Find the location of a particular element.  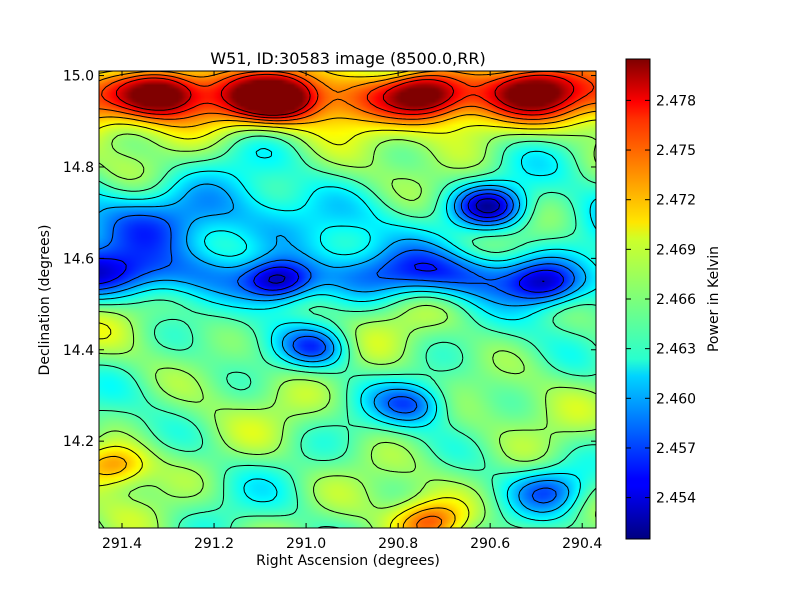

y-tick-label: 14.6 is located at coordinates (78, 259).